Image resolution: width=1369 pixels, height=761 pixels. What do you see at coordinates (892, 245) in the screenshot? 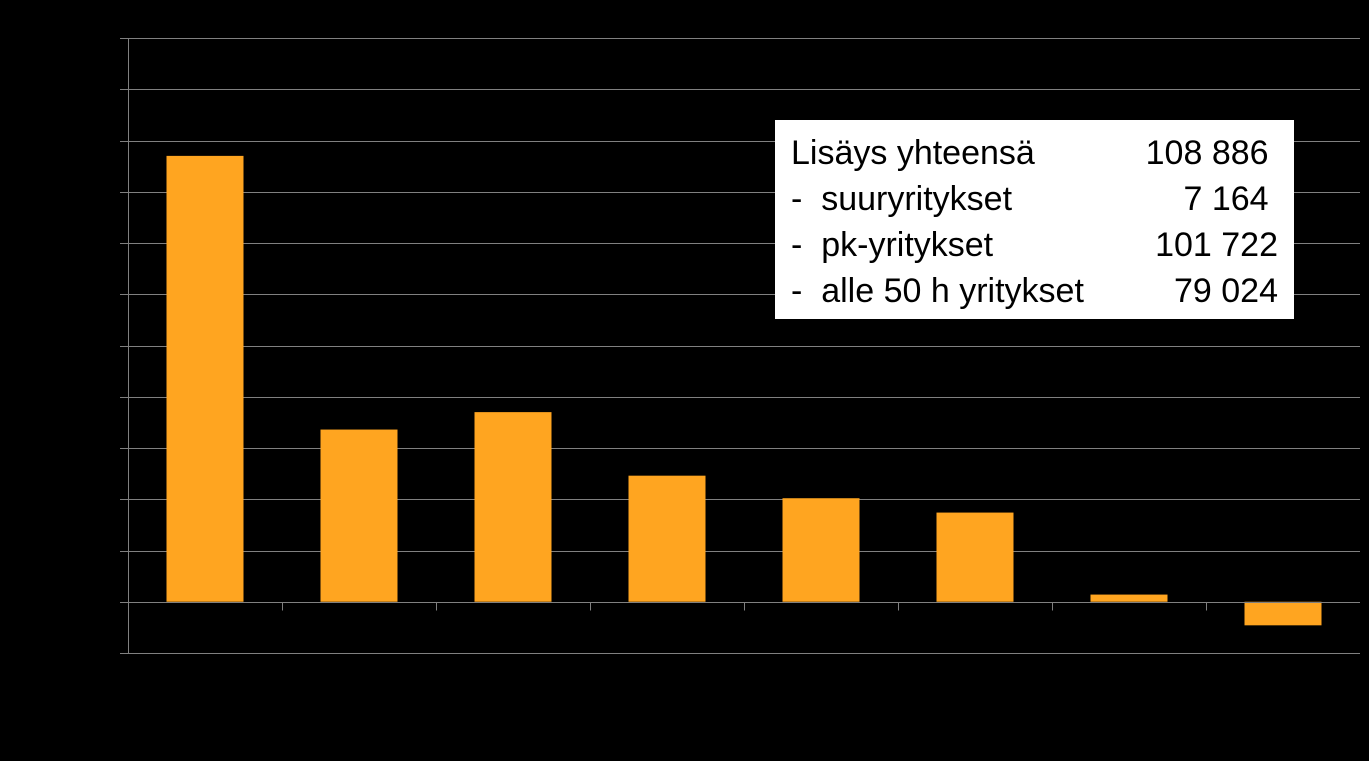
I see `summary-label: - pk-yritykset` at bounding box center [892, 245].